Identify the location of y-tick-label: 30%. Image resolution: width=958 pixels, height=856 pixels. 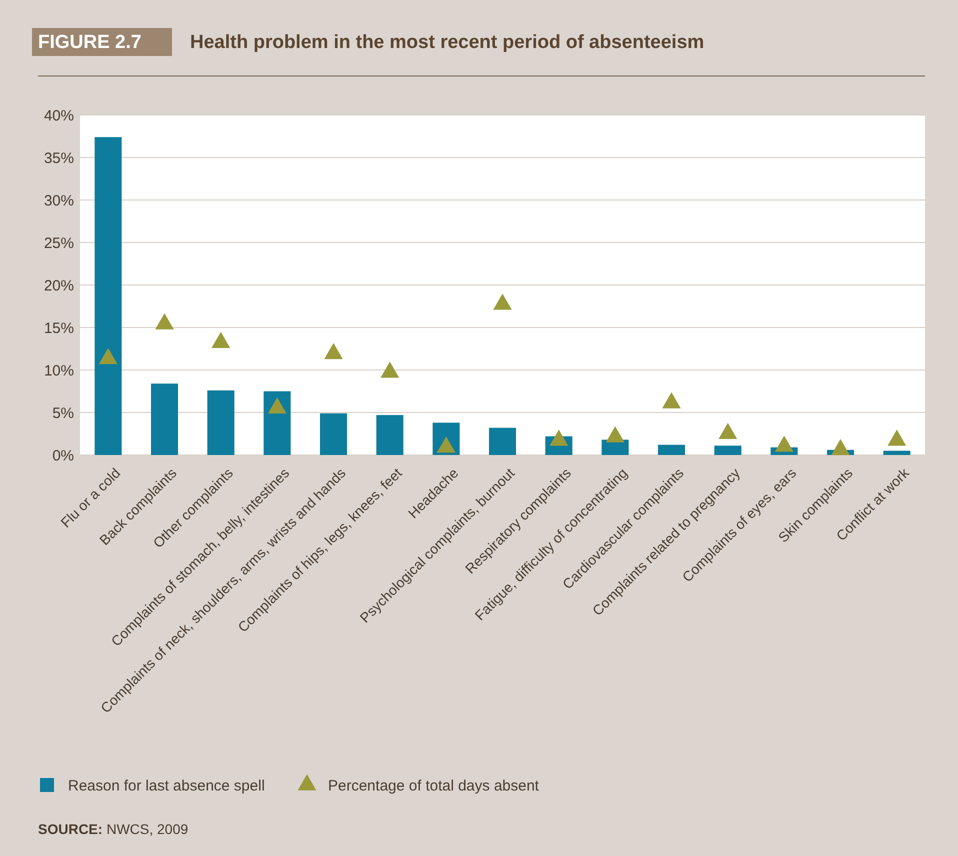
(59, 201).